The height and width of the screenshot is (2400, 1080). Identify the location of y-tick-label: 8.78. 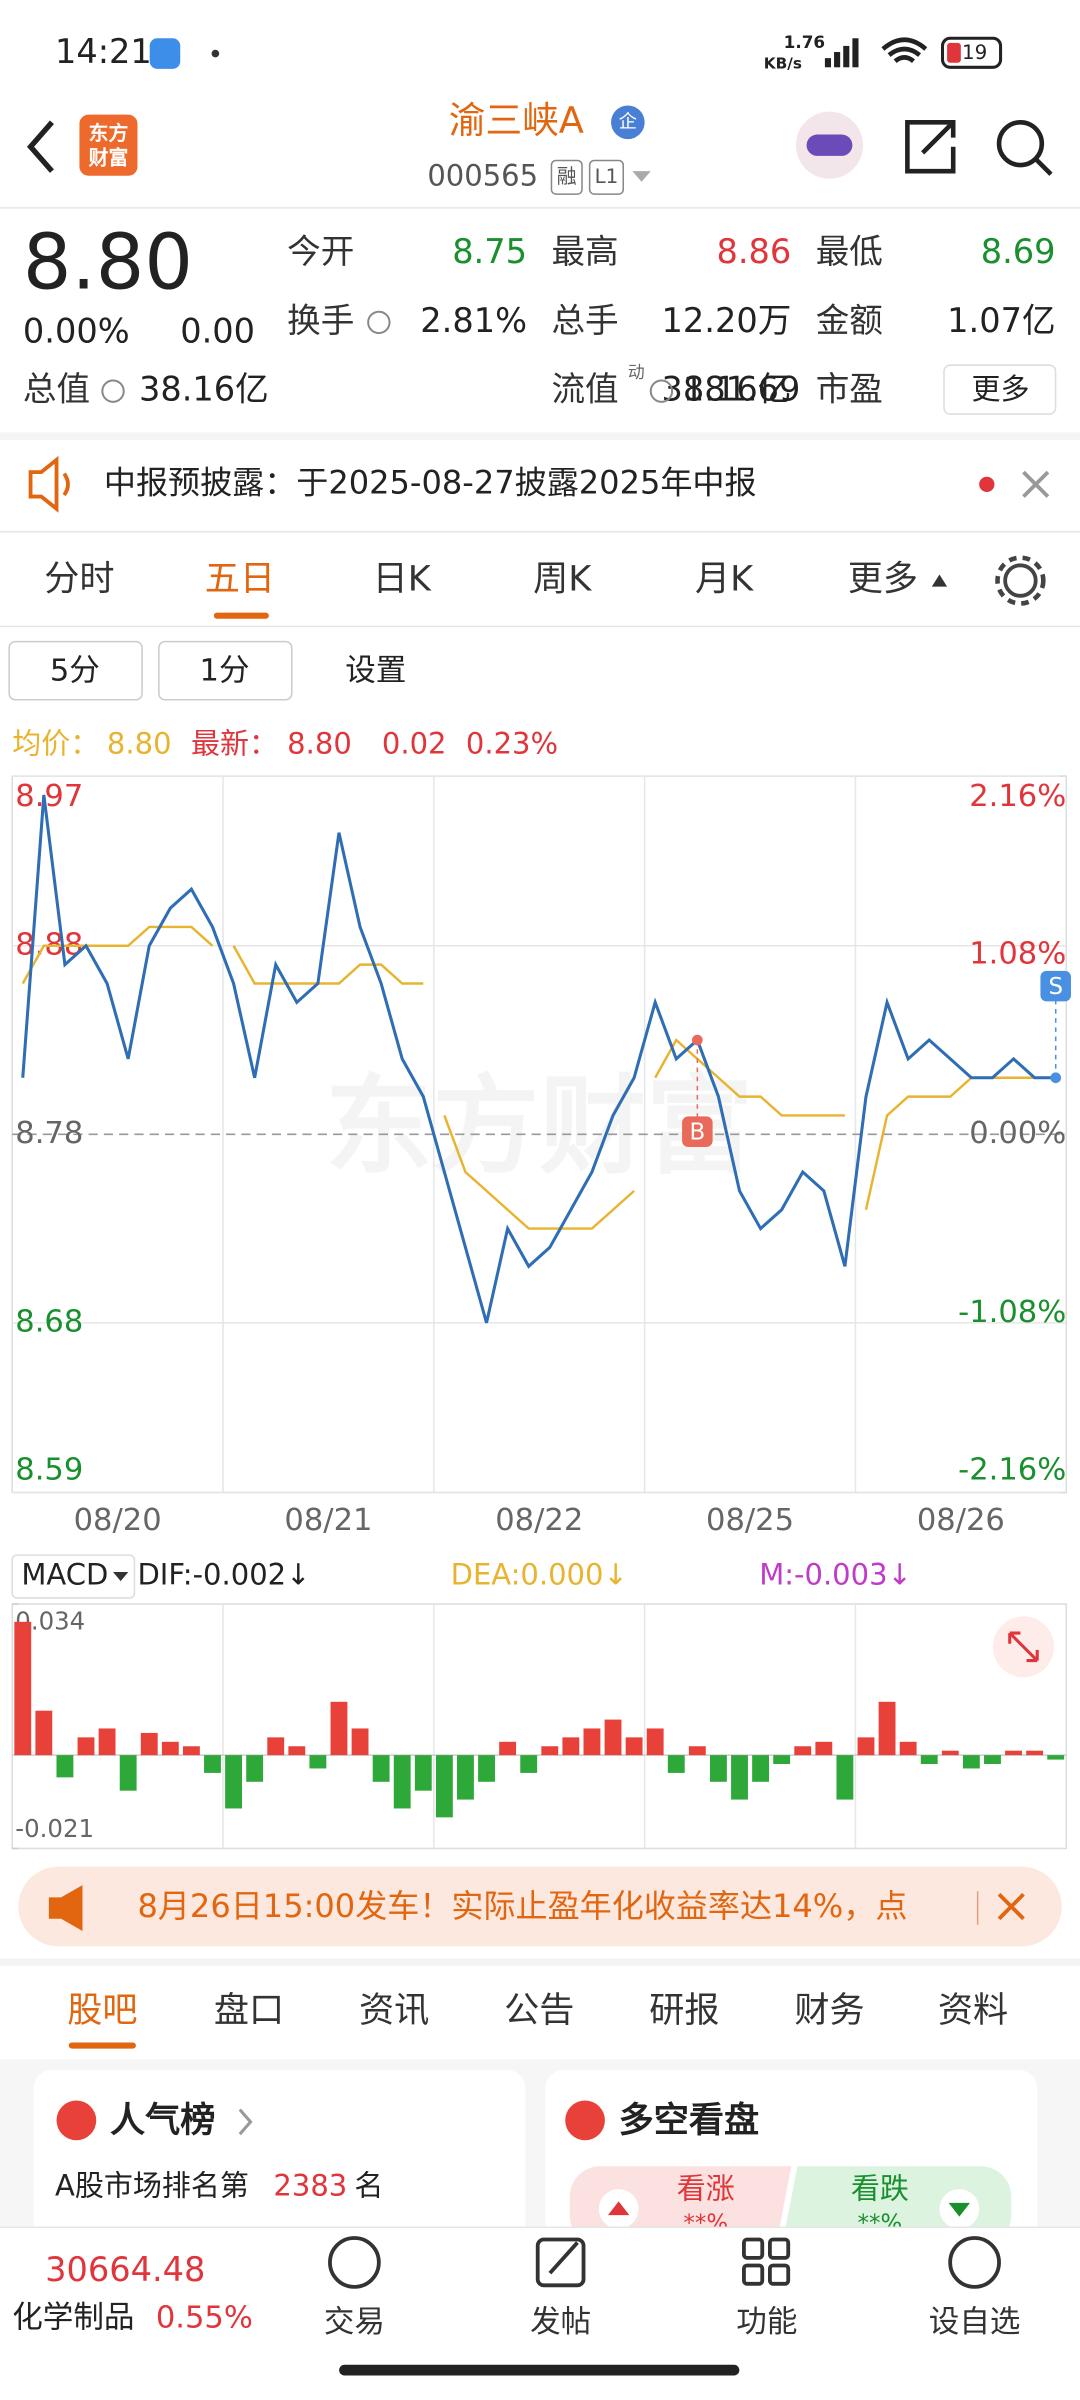
(49, 1133).